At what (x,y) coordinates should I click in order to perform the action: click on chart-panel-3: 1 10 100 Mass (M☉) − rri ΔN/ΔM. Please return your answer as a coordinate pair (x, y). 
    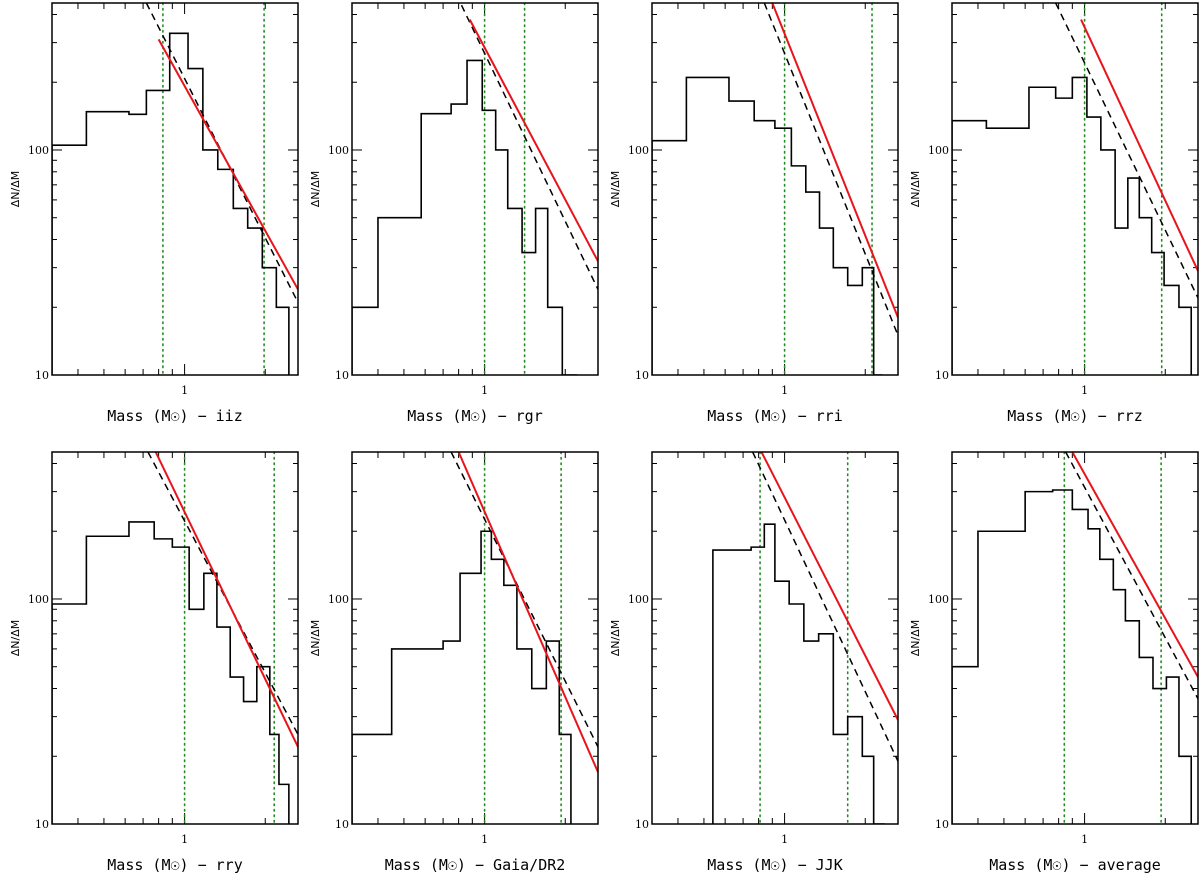
    Looking at the image, I should click on (754, 213).